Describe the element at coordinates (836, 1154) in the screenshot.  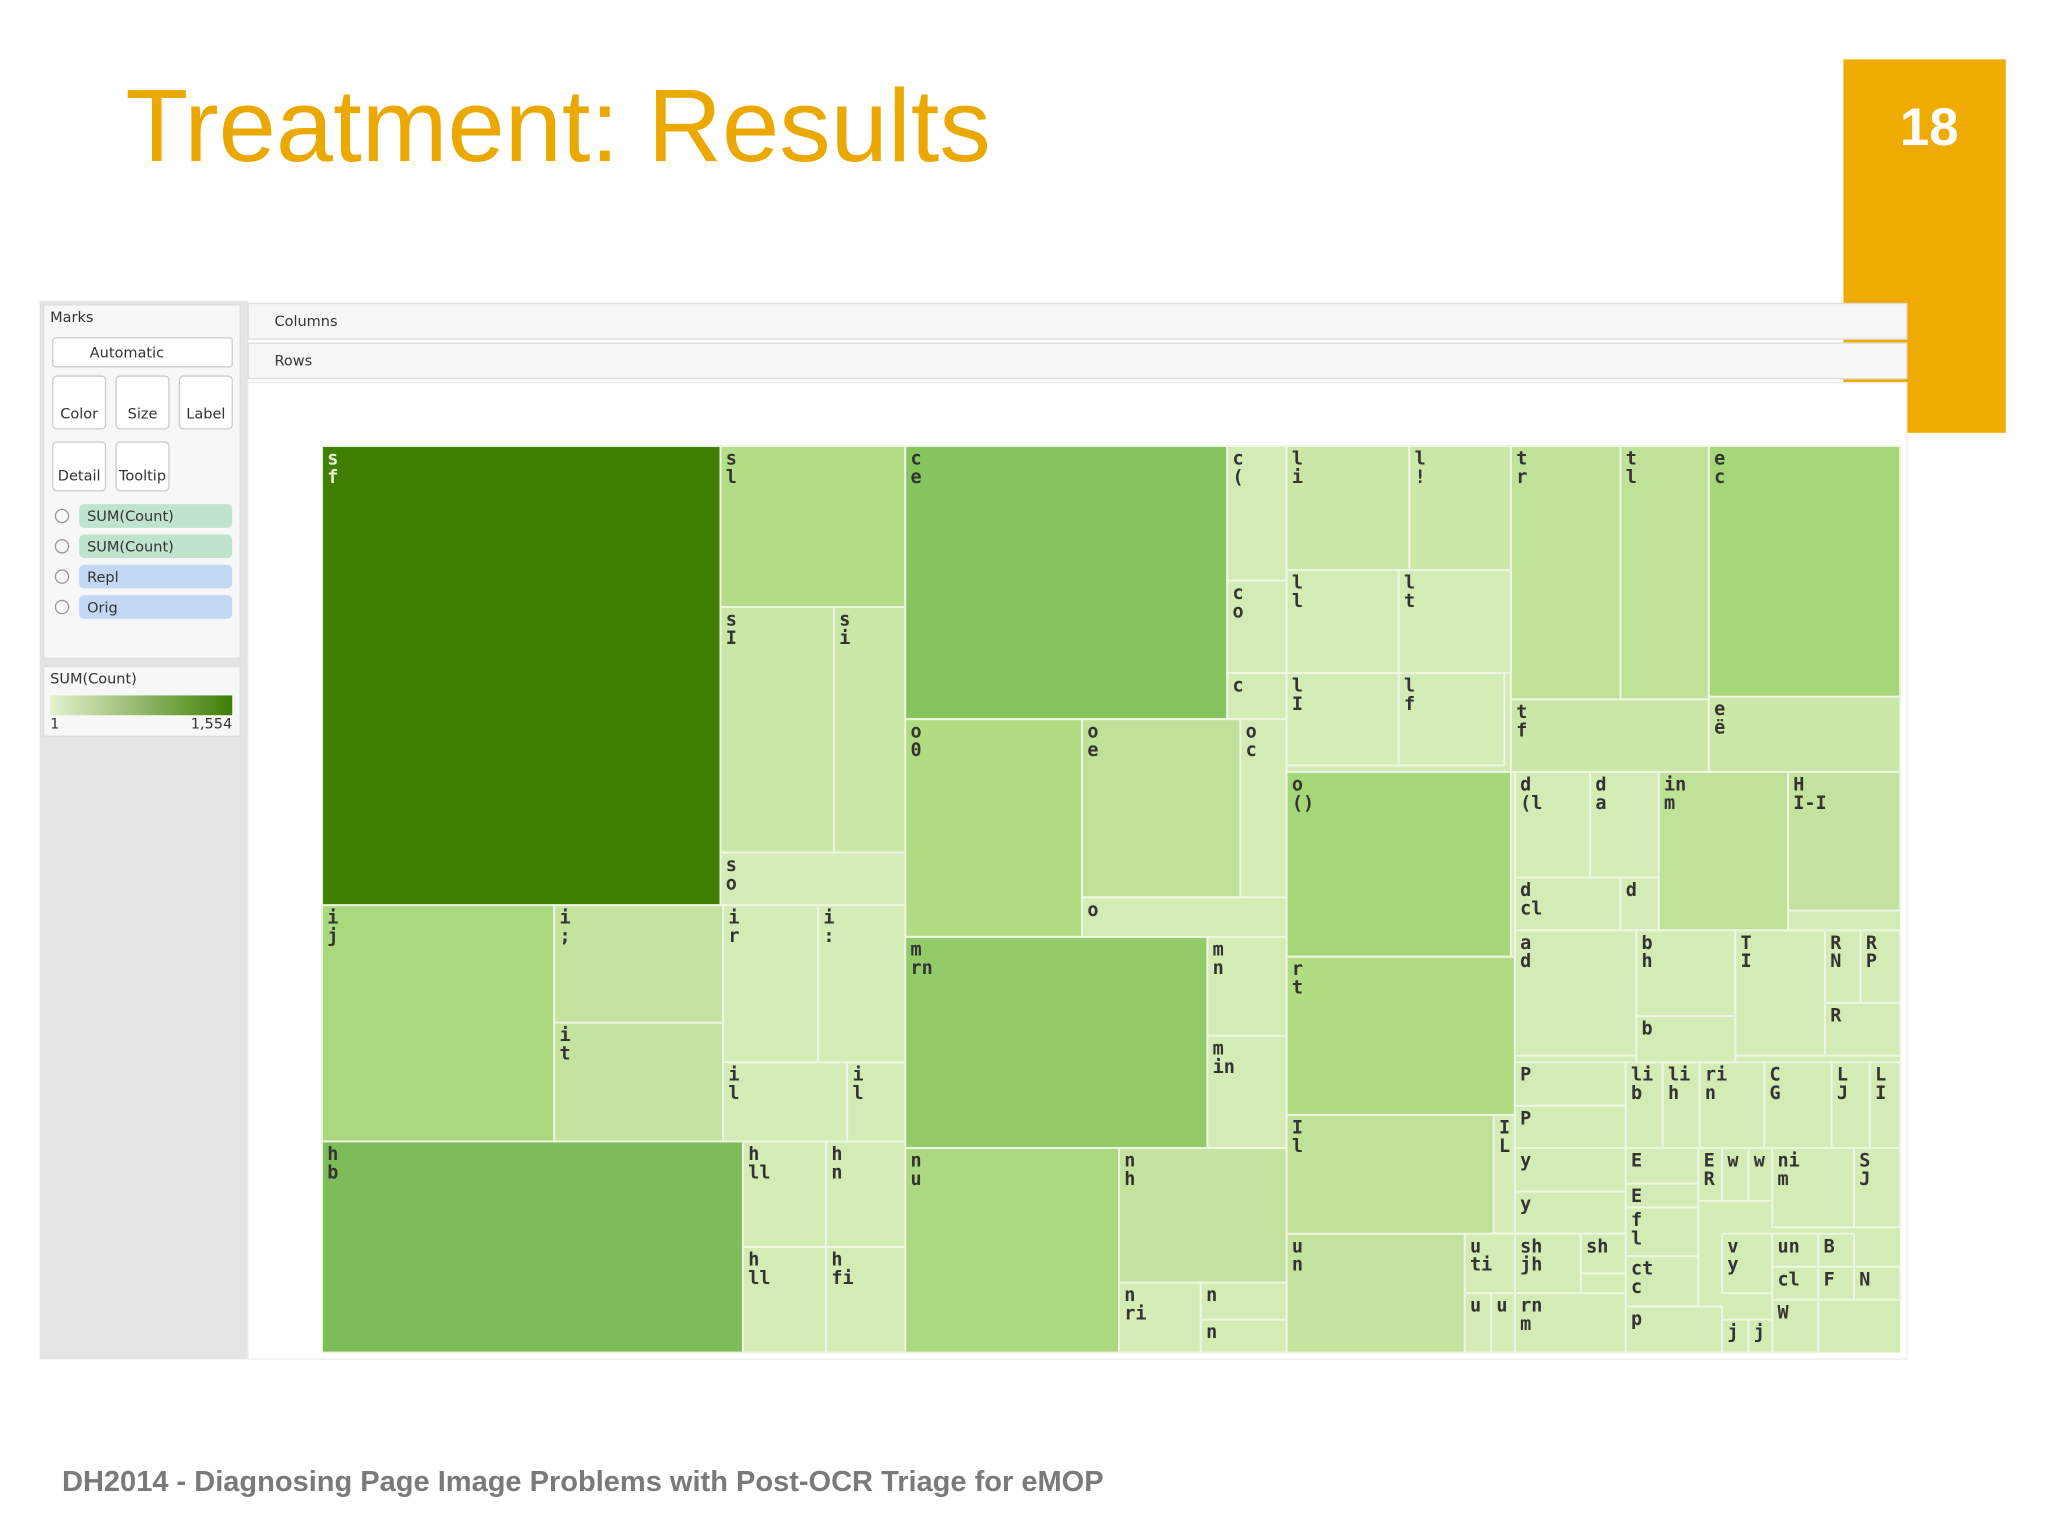
I see `cell-label: h` at that location.